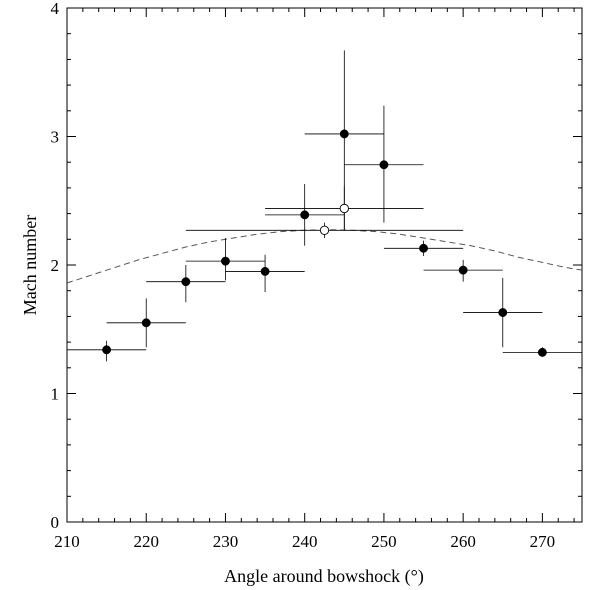 The height and width of the screenshot is (590, 590). What do you see at coordinates (226, 541) in the screenshot?
I see `x-tick-label: 230` at bounding box center [226, 541].